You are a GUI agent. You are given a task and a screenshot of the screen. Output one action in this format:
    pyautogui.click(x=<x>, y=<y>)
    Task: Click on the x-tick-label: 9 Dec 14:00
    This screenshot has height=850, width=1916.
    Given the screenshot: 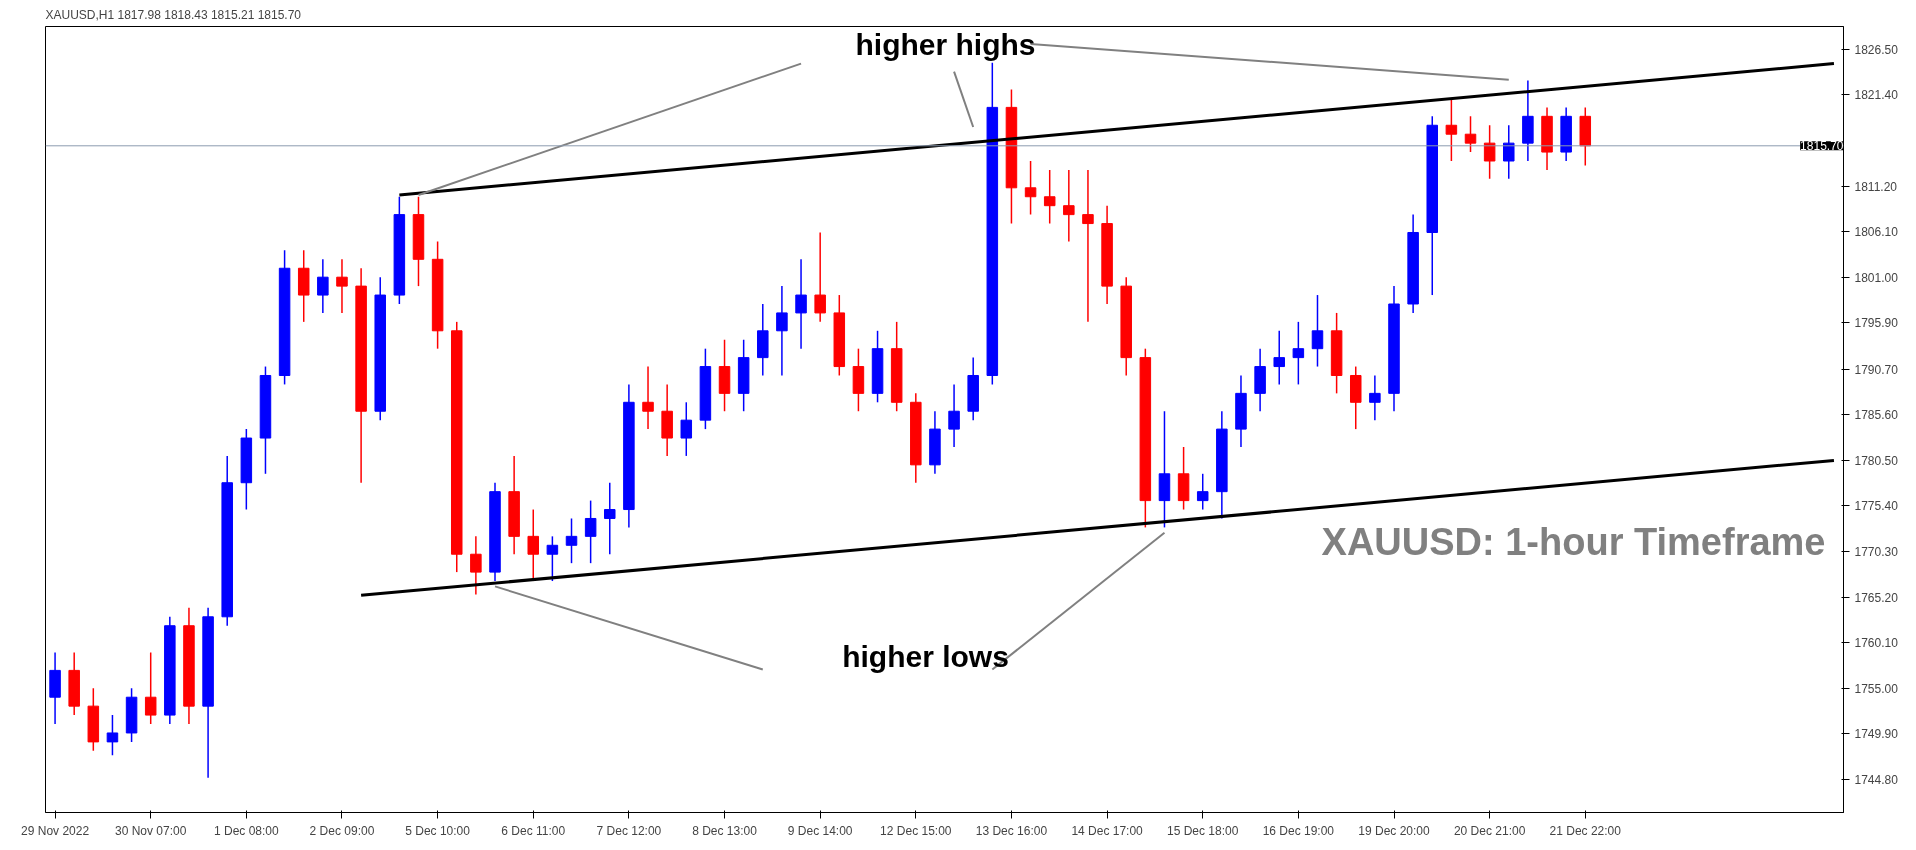 What is the action you would take?
    pyautogui.click(x=820, y=830)
    